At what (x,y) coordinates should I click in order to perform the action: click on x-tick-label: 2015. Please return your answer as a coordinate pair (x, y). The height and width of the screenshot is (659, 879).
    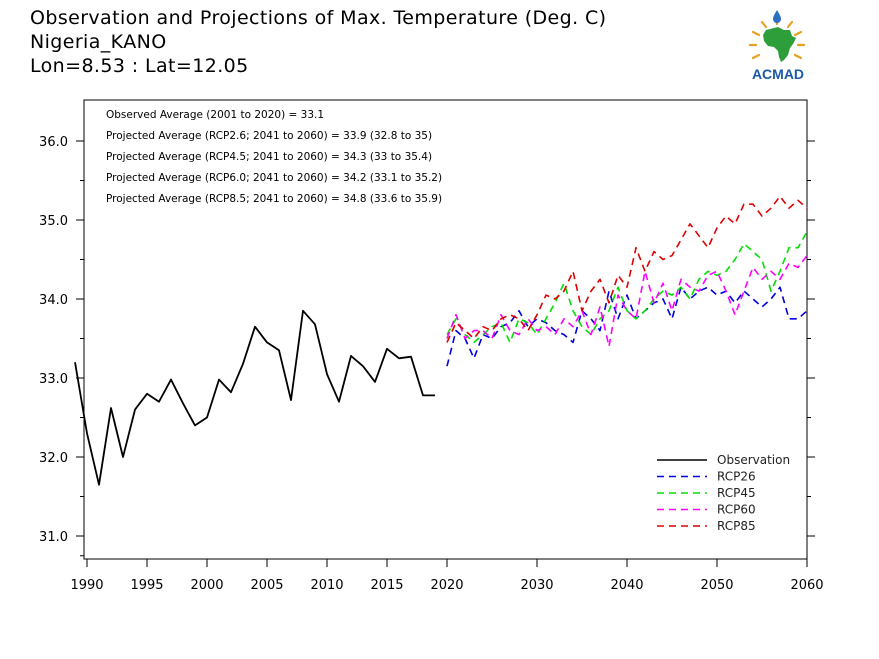
    Looking at the image, I should click on (386, 585).